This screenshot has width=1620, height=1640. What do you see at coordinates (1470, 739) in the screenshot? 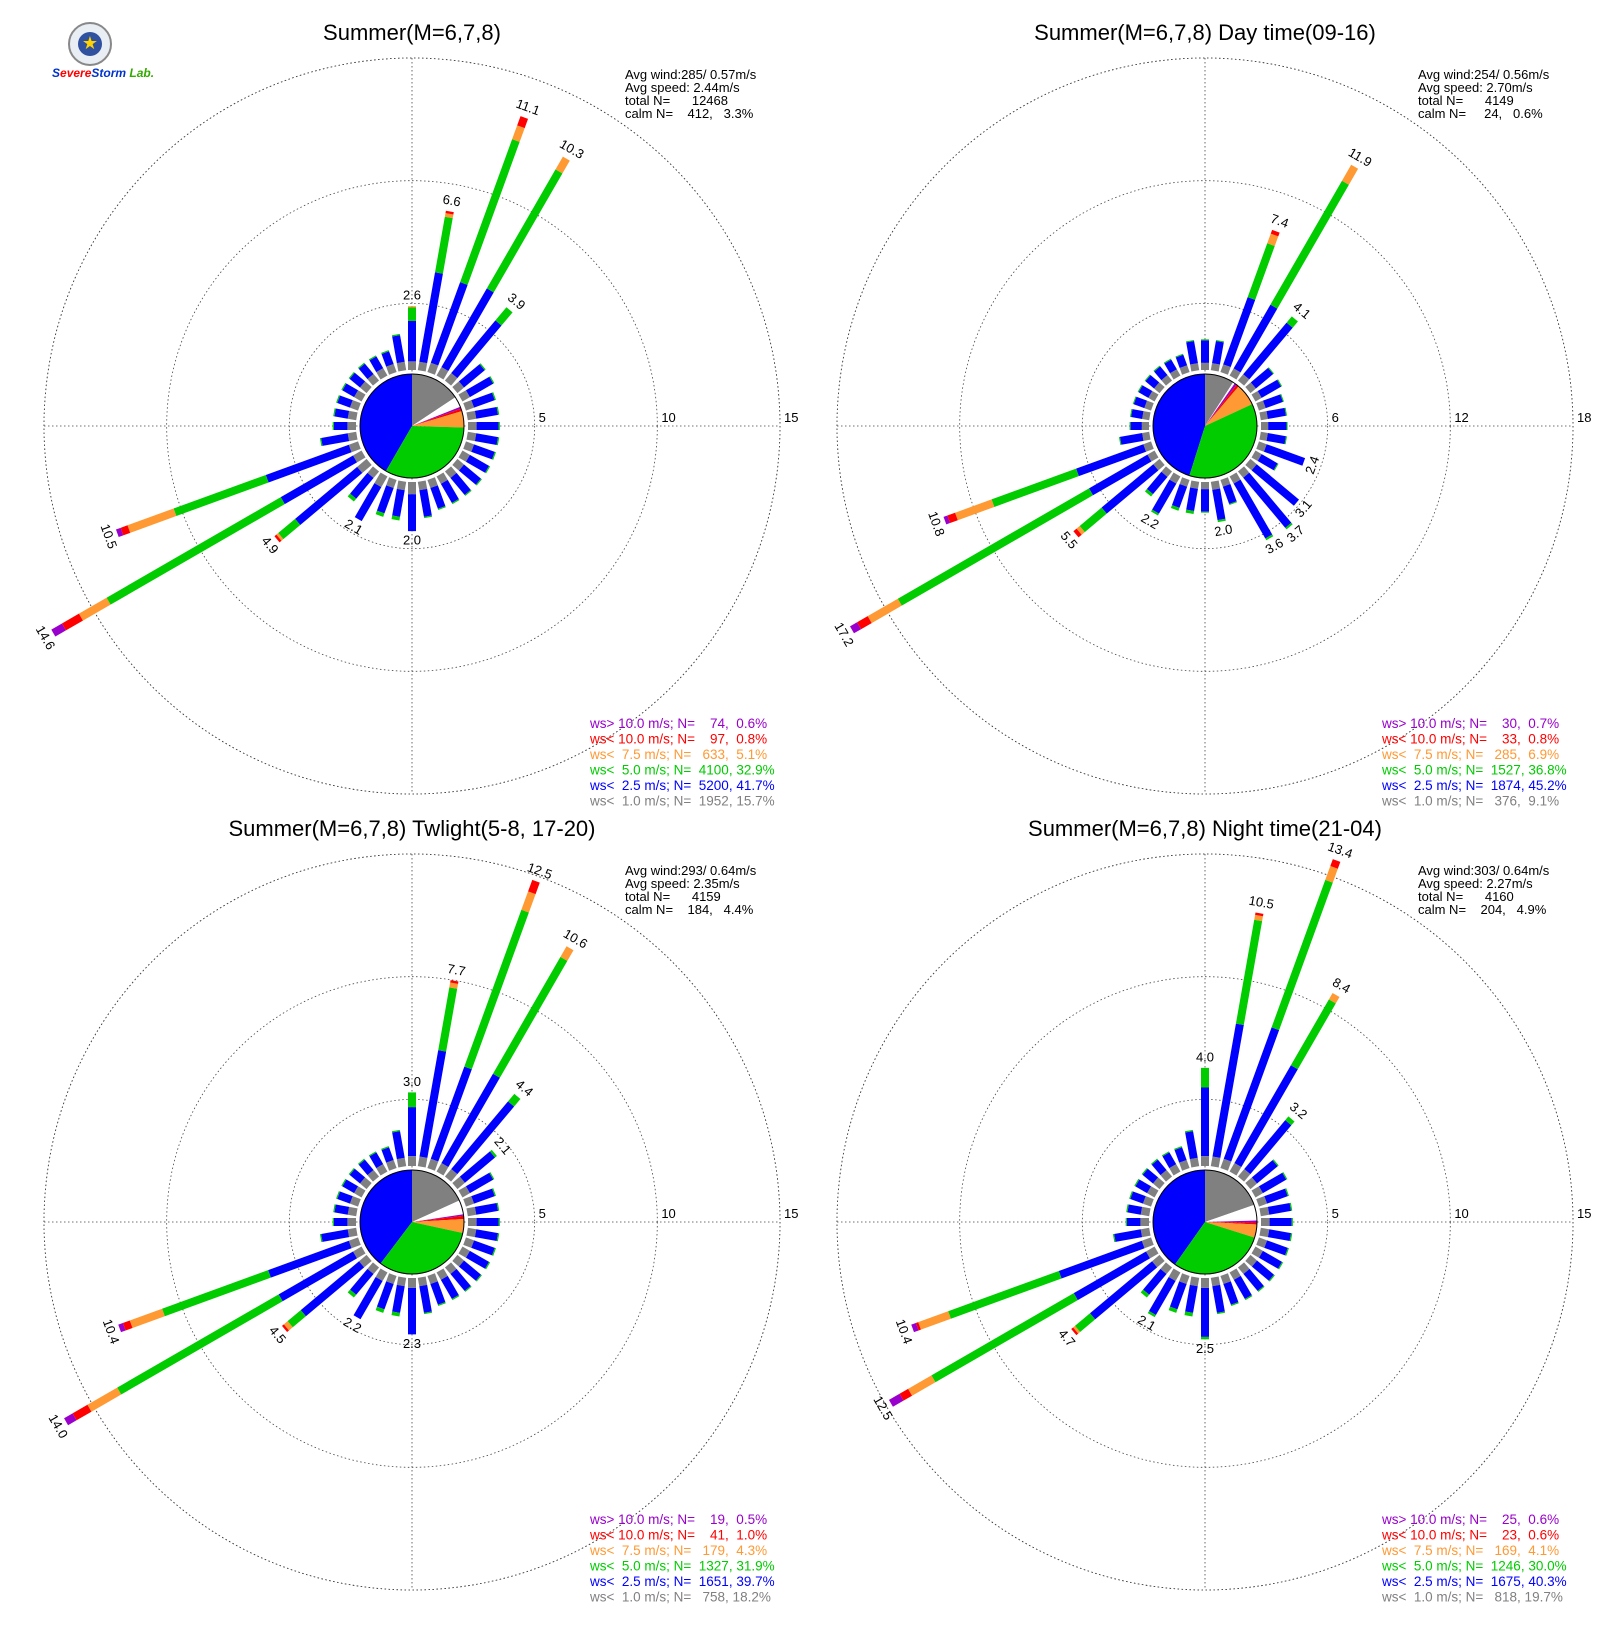
I see `legend-entry: ws< 10.0 m/s; N= 33, 0.8%` at bounding box center [1470, 739].